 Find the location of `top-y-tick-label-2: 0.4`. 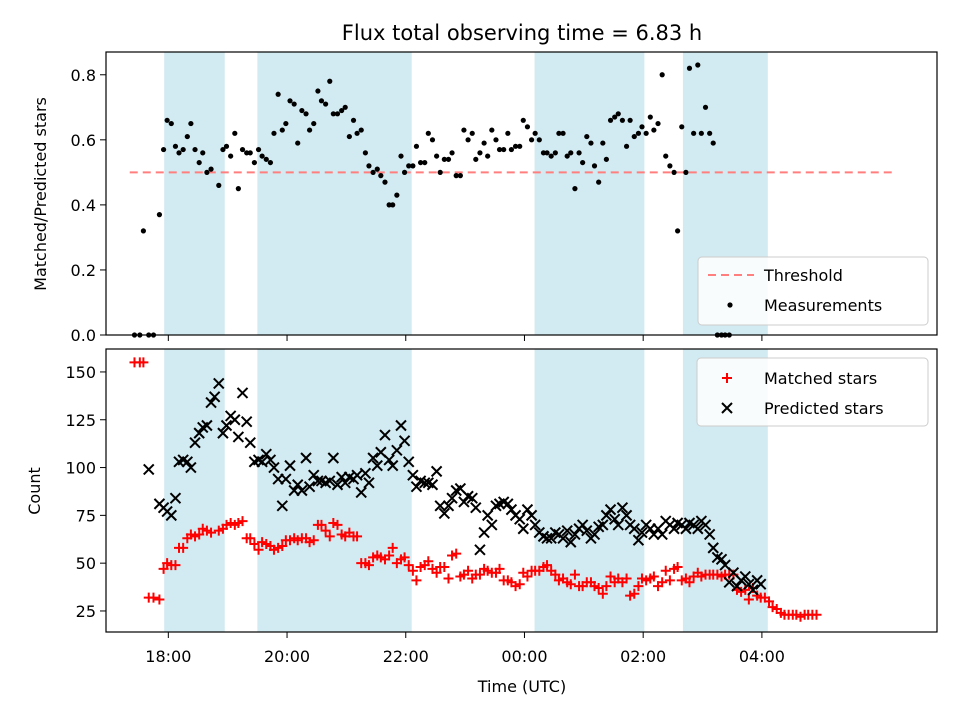

top-y-tick-label-2: 0.4 is located at coordinates (83, 205).